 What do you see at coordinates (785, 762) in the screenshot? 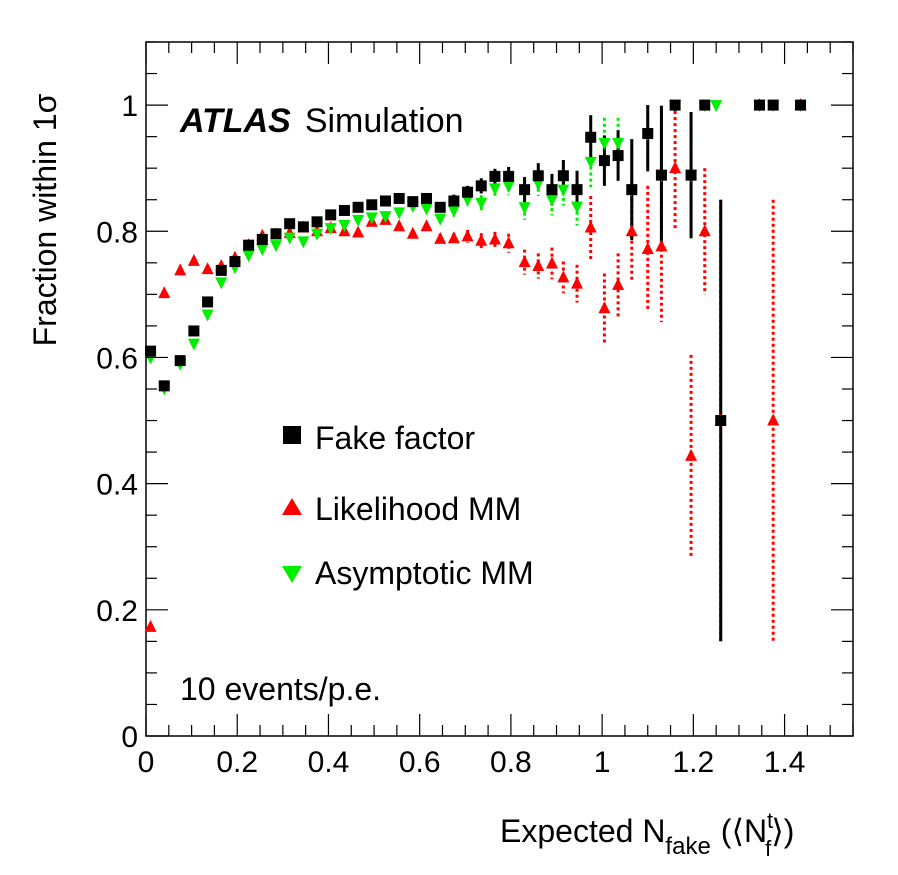
I see `x-tick-label: 1.4` at bounding box center [785, 762].